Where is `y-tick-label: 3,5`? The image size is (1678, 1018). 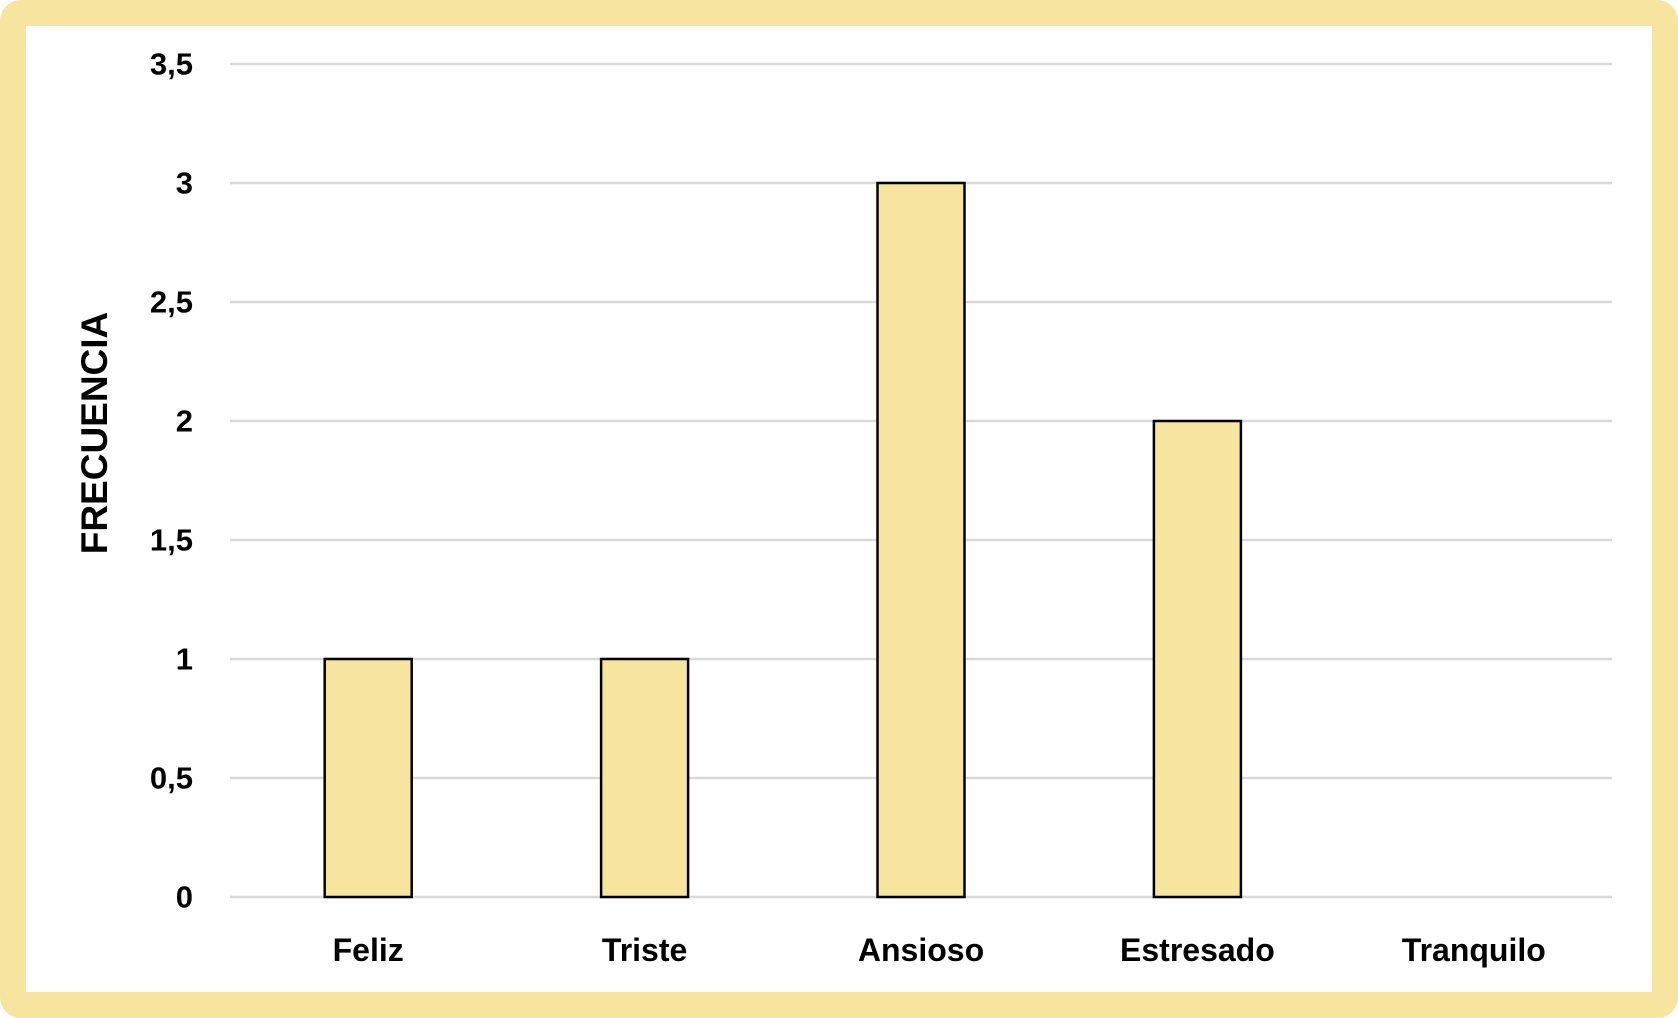
y-tick-label: 3,5 is located at coordinates (171, 64).